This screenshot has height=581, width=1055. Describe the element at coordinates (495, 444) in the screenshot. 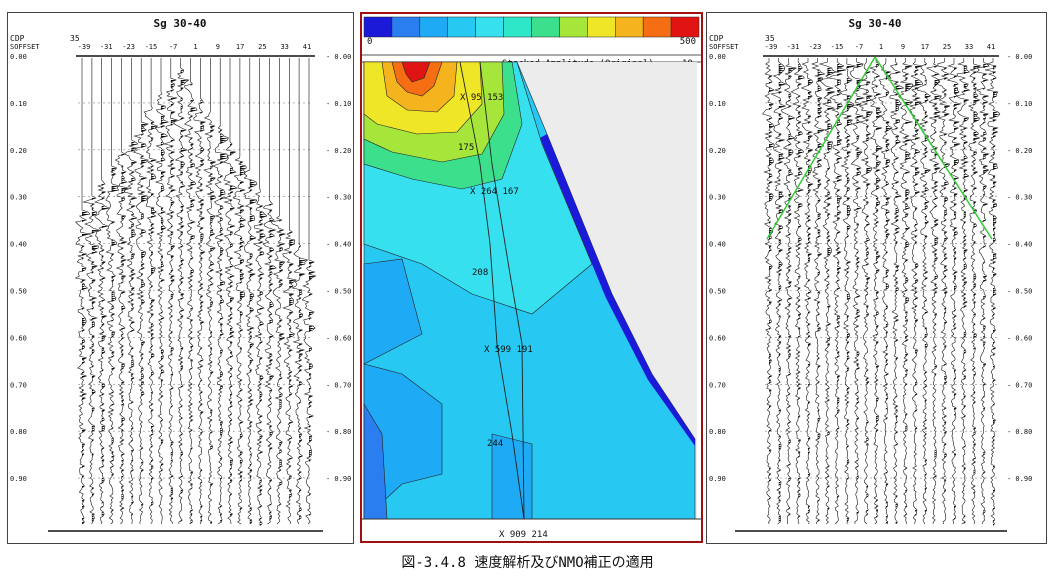

I see `semblance-annotation: 244` at that location.